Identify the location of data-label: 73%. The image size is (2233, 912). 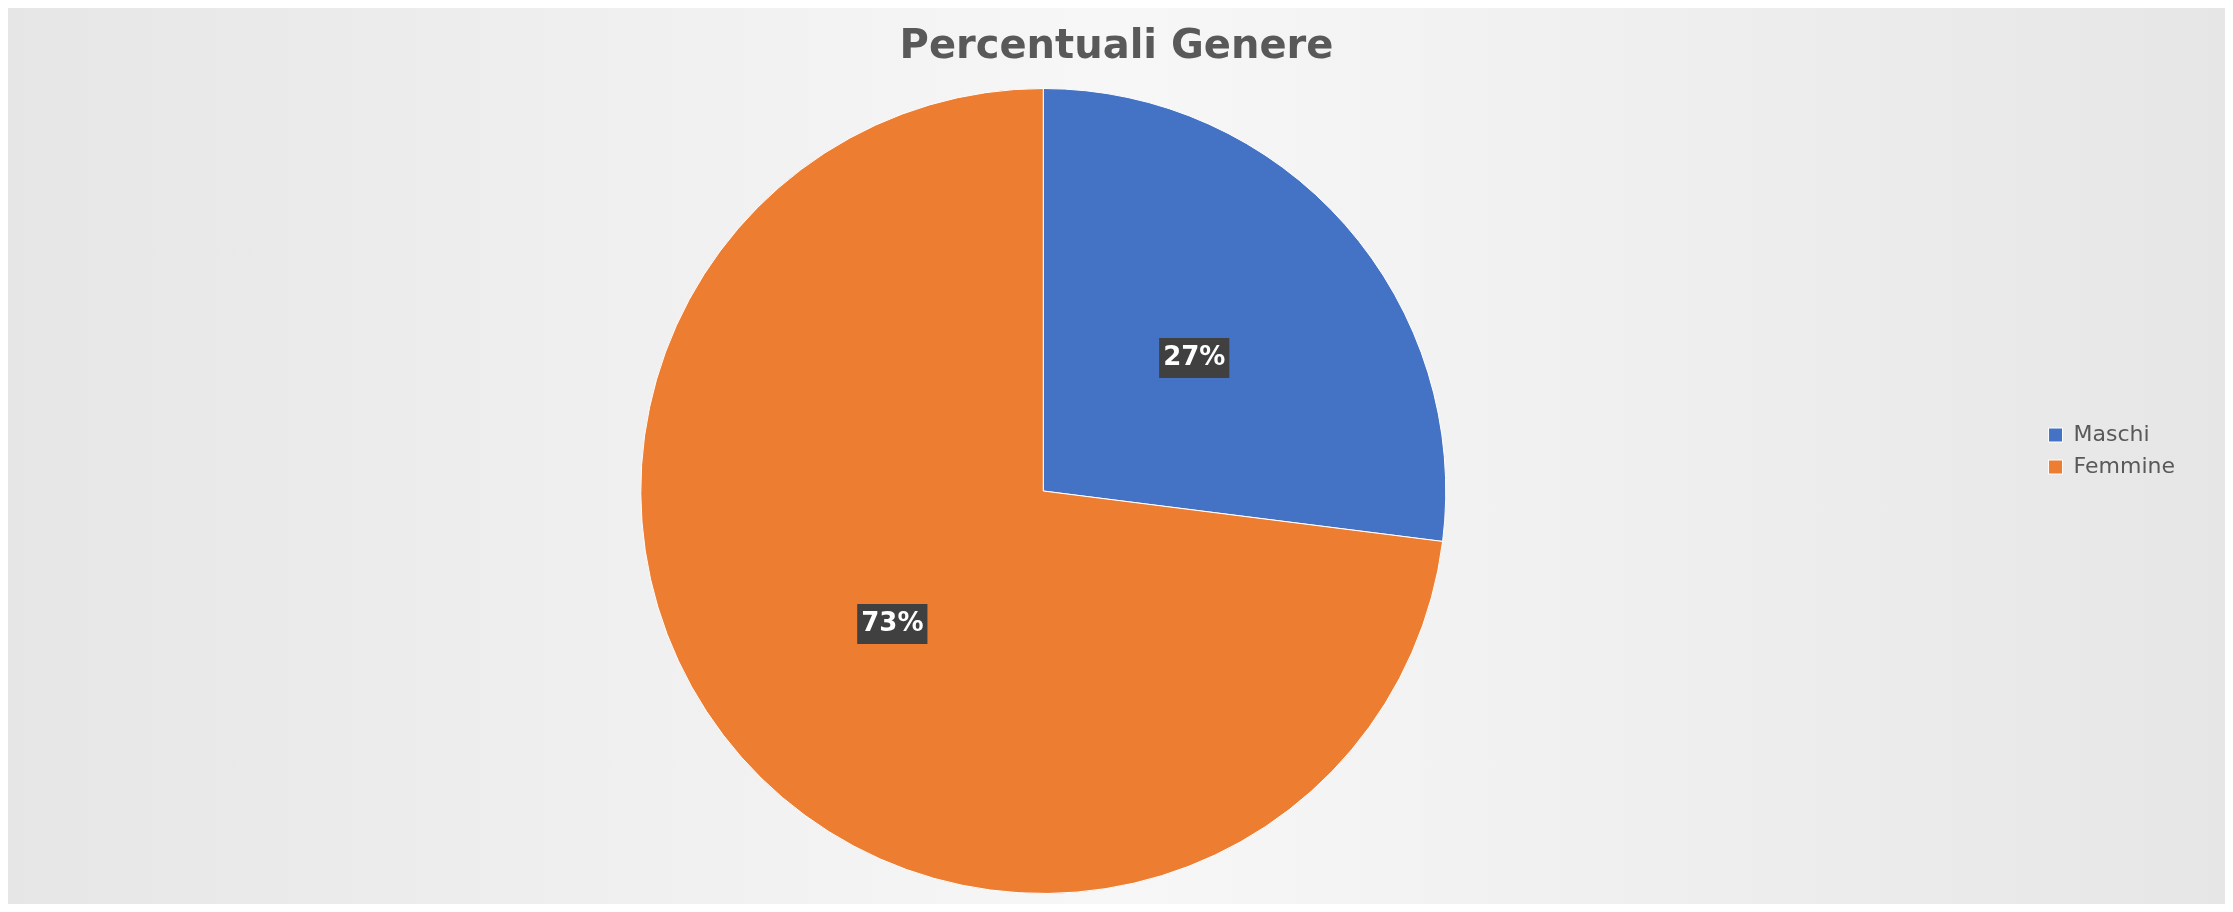
(892, 621).